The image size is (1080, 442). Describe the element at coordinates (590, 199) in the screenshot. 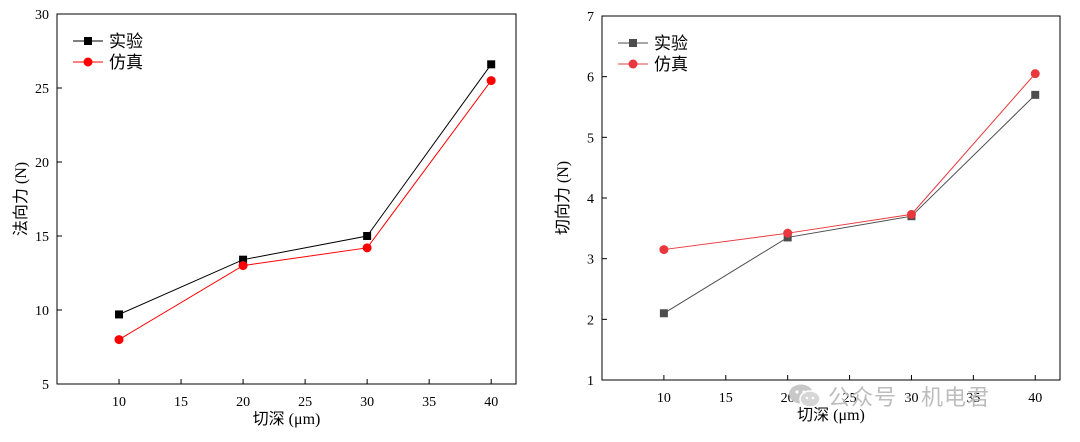

I see `y-tick-label: 4` at that location.